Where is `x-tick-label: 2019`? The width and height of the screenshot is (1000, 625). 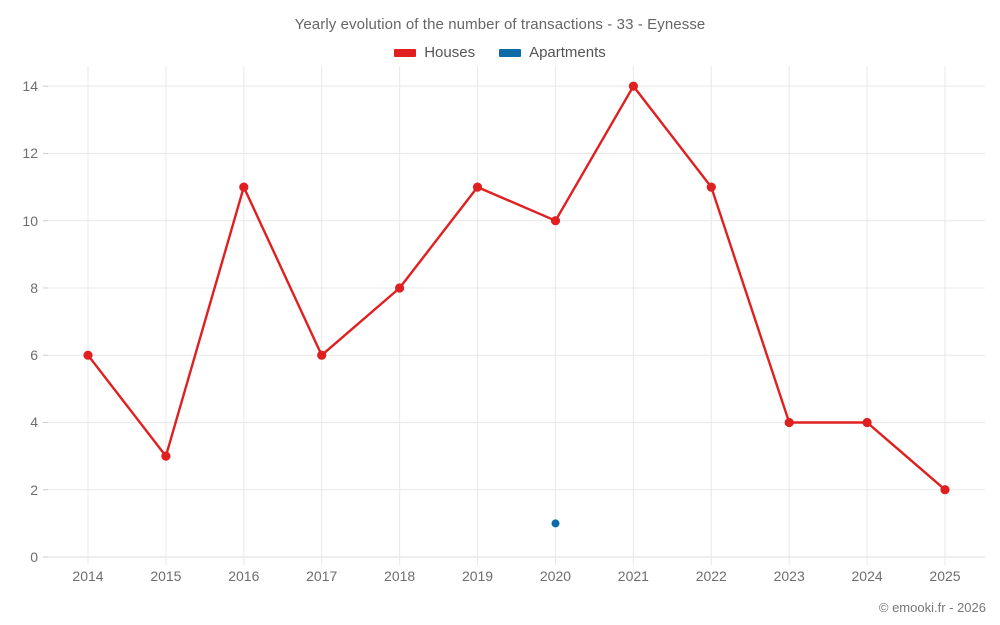
x-tick-label: 2019 is located at coordinates (477, 576).